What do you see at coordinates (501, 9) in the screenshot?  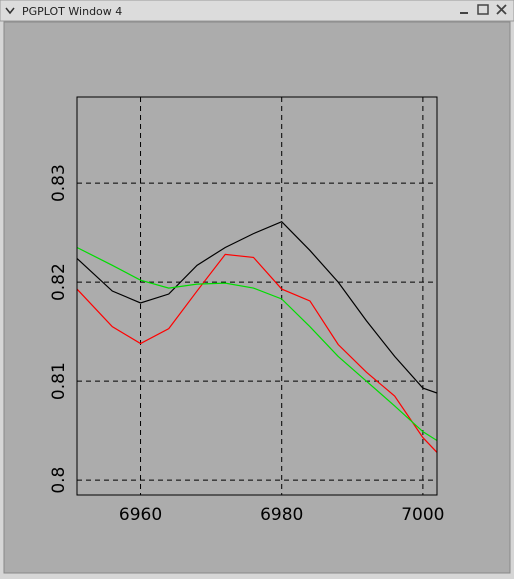 I see `close-button` at bounding box center [501, 9].